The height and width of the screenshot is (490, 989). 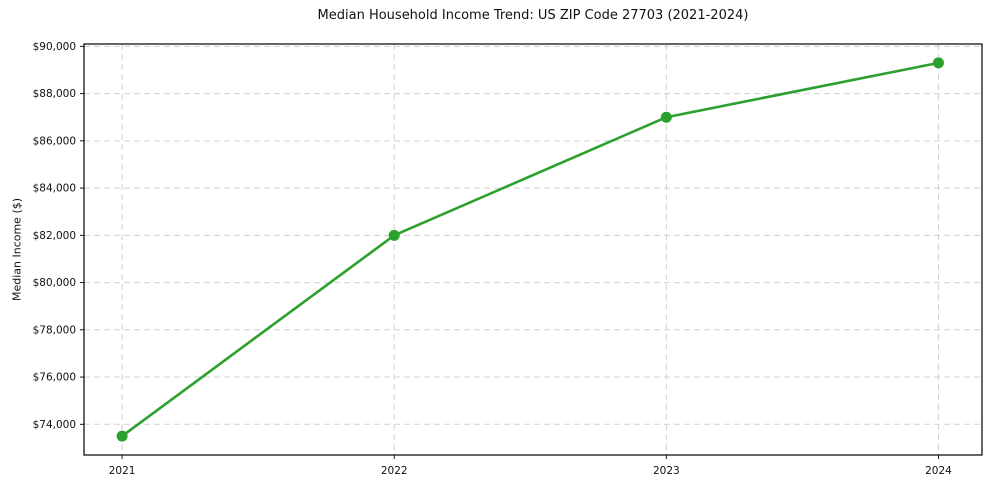 I want to click on y-tick-label: $78,000, so click(x=54, y=330).